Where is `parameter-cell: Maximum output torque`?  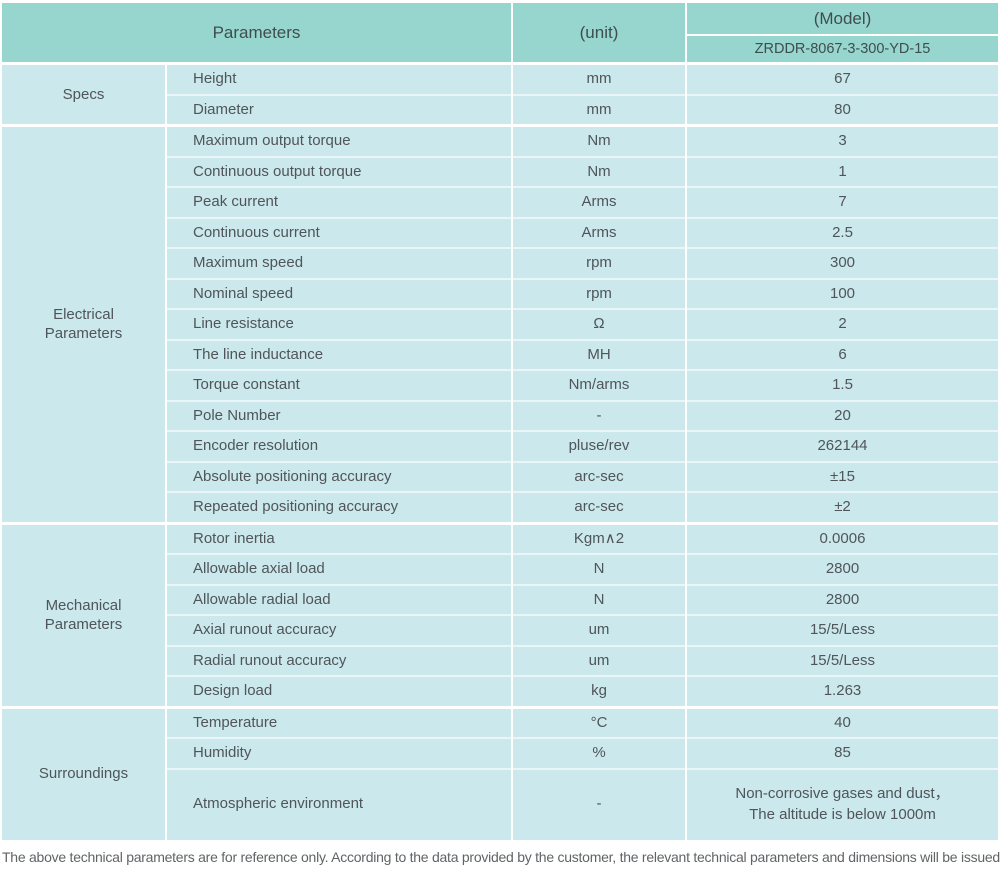
parameter-cell: Maximum output torque is located at coordinates (339, 141).